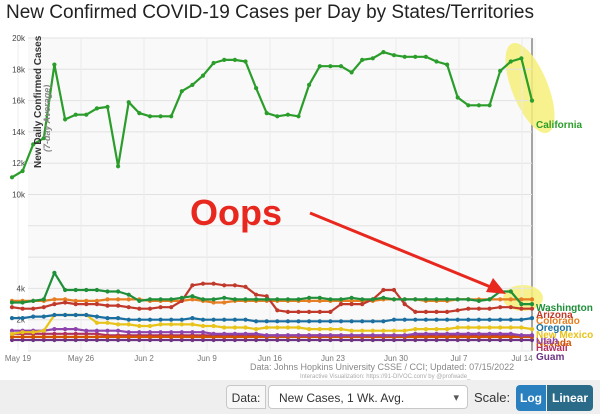 This screenshot has height=414, width=600. Describe the element at coordinates (496, 286) in the screenshot. I see `arrow-head` at that location.